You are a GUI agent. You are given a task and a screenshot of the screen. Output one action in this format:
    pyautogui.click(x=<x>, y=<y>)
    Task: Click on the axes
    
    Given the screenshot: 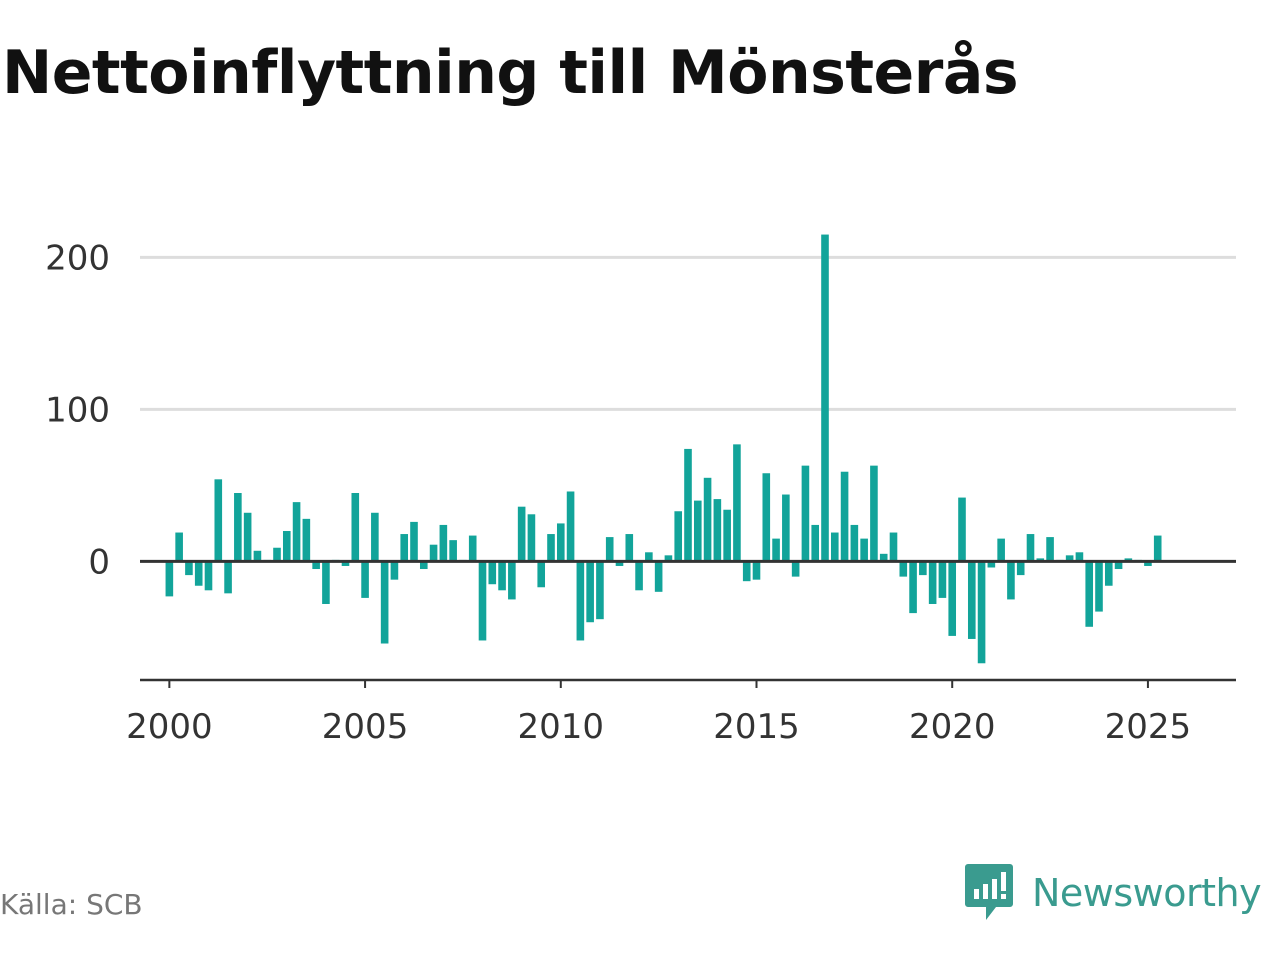 What is the action you would take?
    pyautogui.click(x=688, y=620)
    